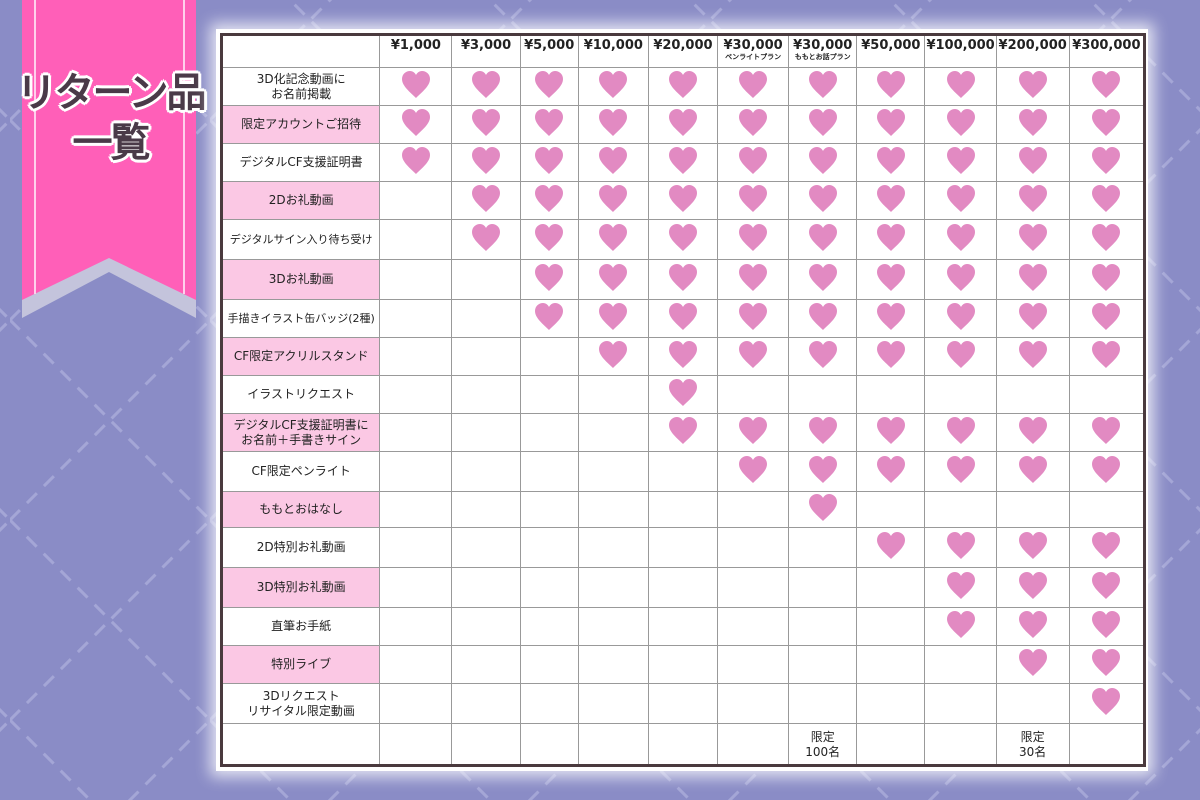 This screenshot has width=1200, height=800. What do you see at coordinates (415, 45) in the screenshot?
I see `price-label: ¥1,000` at bounding box center [415, 45].